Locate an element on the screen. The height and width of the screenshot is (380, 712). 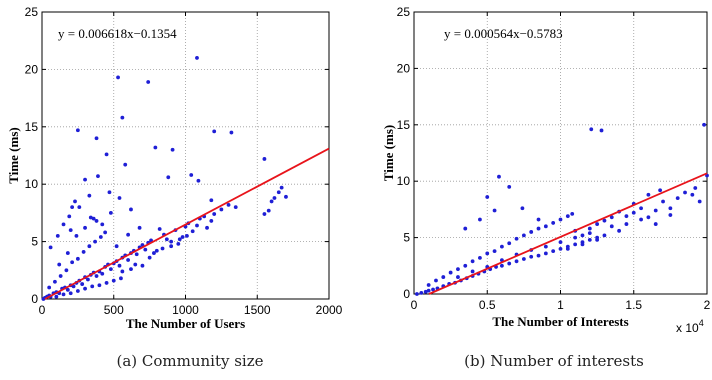
x-tick-label: 1.5 is located at coordinates (633, 305).